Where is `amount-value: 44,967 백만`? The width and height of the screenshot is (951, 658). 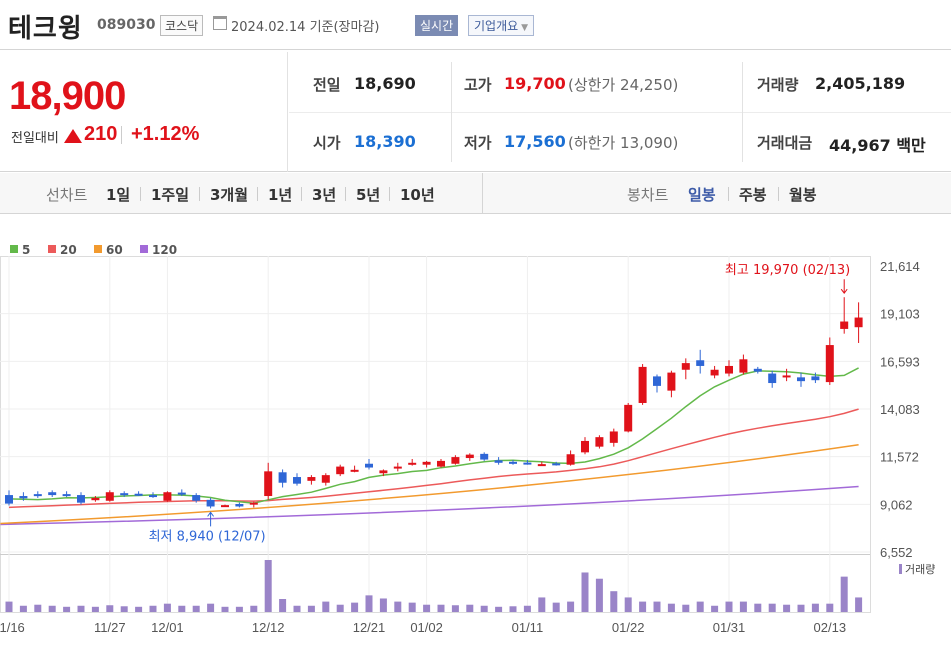
amount-value: 44,967 백만 is located at coordinates (877, 145).